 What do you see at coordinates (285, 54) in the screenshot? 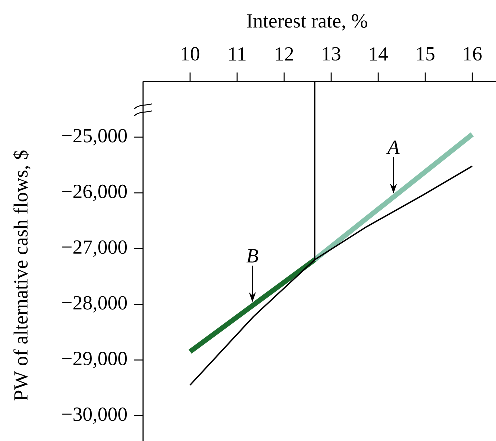
I see `x-tick-label: 12` at bounding box center [285, 54].